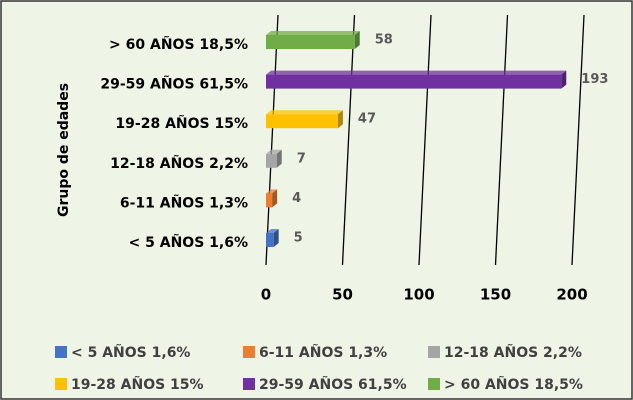  I want to click on x-tick-label: 0, so click(266, 295).